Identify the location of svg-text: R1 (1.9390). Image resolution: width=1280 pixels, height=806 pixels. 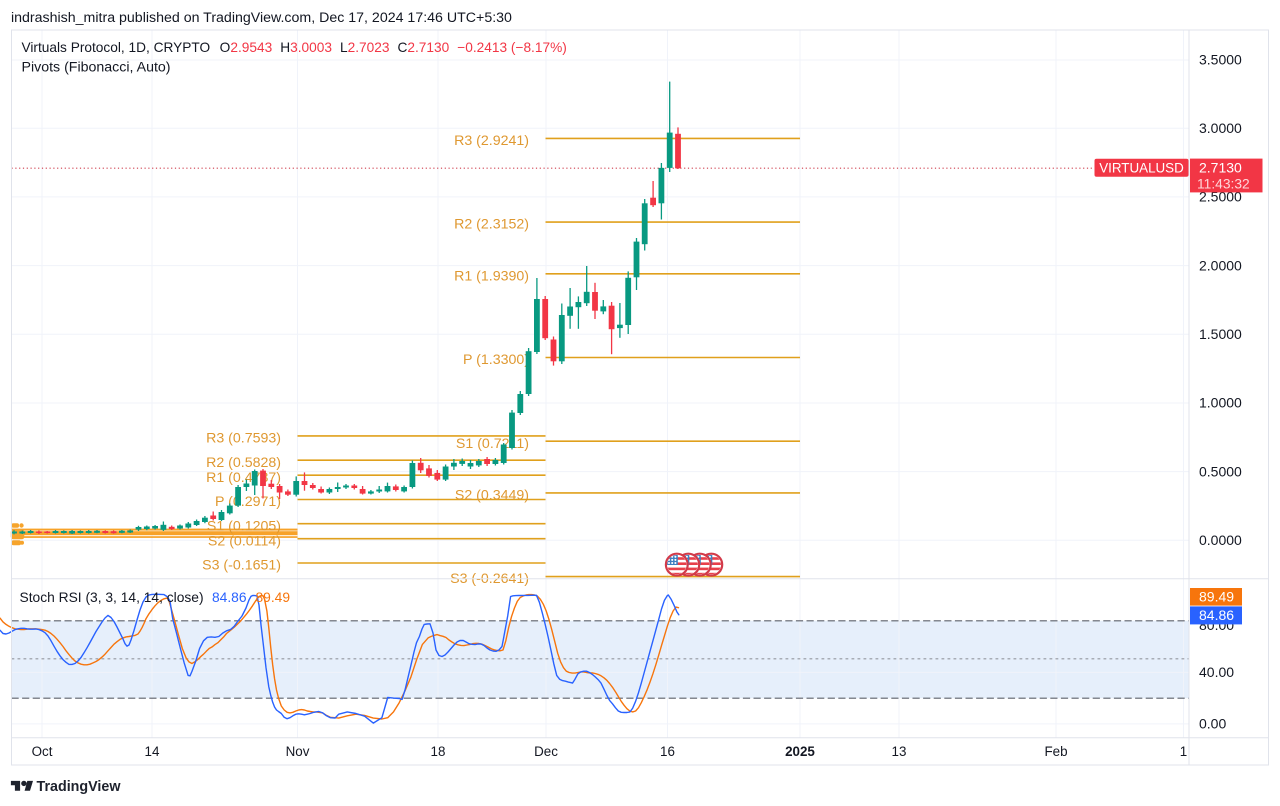
(491, 276).